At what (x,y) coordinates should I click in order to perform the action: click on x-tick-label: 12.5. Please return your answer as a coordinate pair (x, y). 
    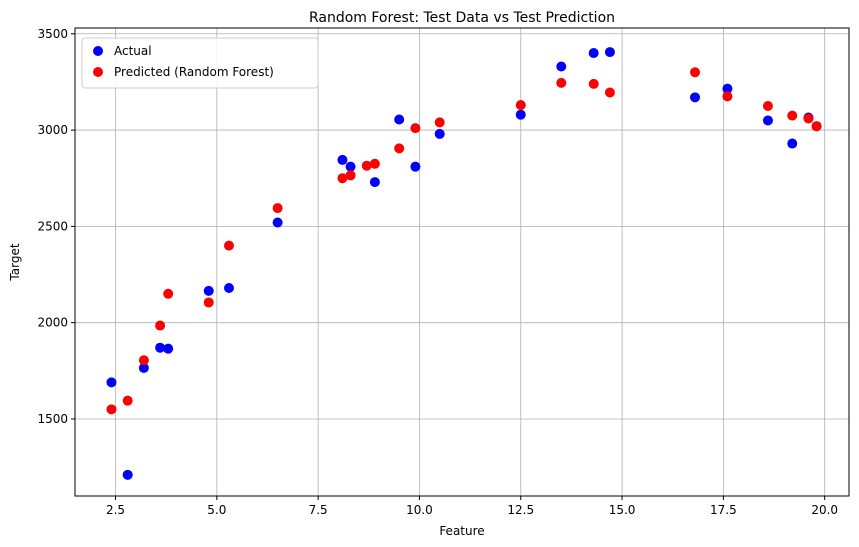
    Looking at the image, I should click on (520, 510).